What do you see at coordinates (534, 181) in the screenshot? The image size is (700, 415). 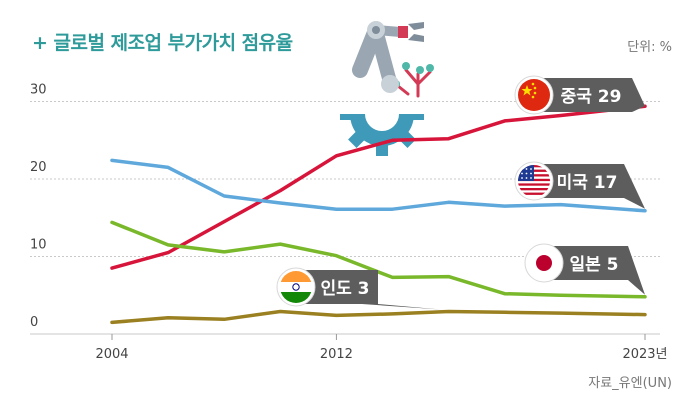 I see `flag-usa-icon` at bounding box center [534, 181].